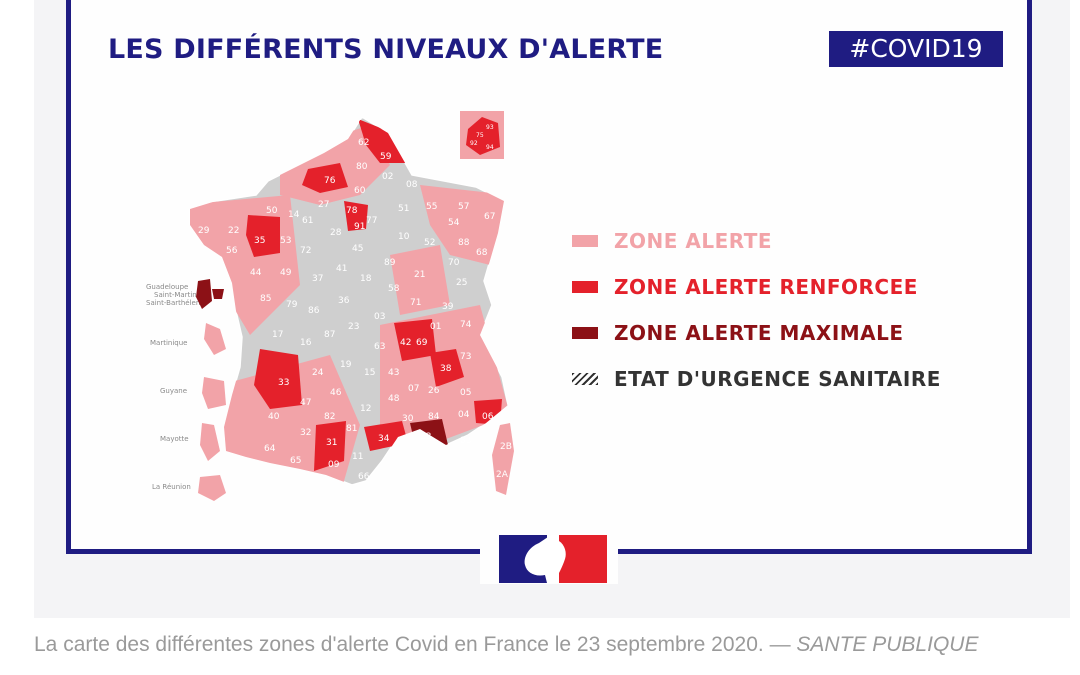  Describe the element at coordinates (344, 301) in the screenshot. I see `svg-text: 36` at that location.